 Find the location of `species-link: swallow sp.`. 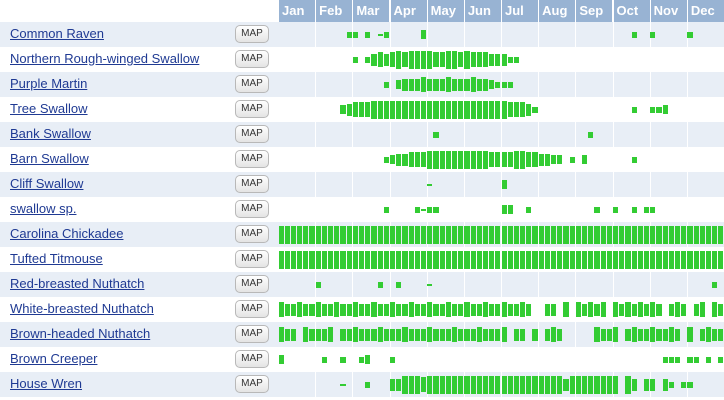

species-link: swallow sp. is located at coordinates (43, 208).